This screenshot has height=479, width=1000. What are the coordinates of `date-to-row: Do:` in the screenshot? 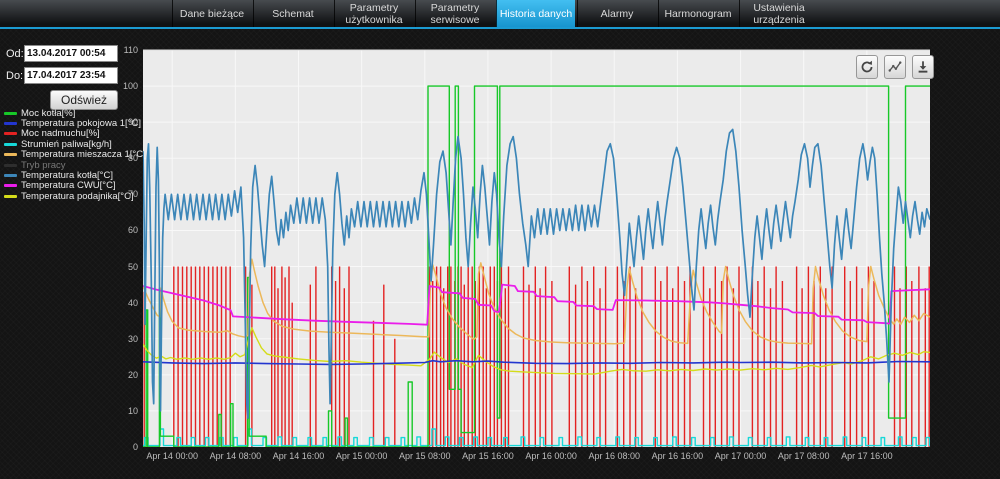 It's located at (62, 75).